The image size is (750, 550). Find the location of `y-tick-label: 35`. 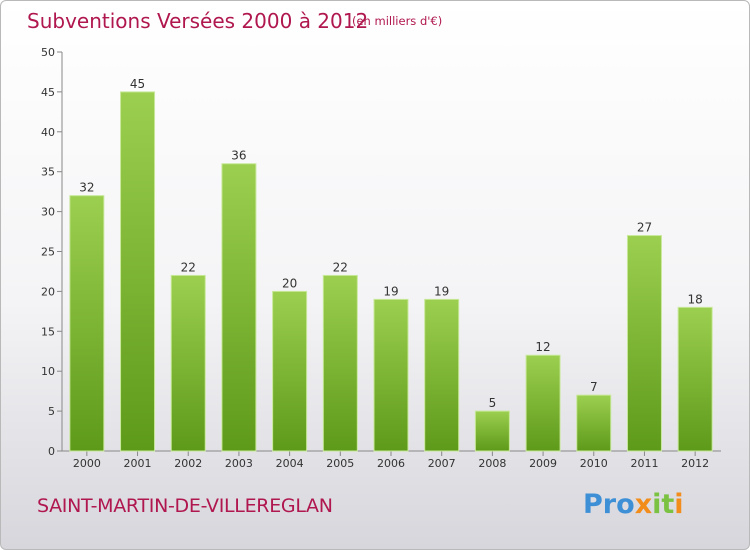

y-tick-label: 35 is located at coordinates (48, 172).